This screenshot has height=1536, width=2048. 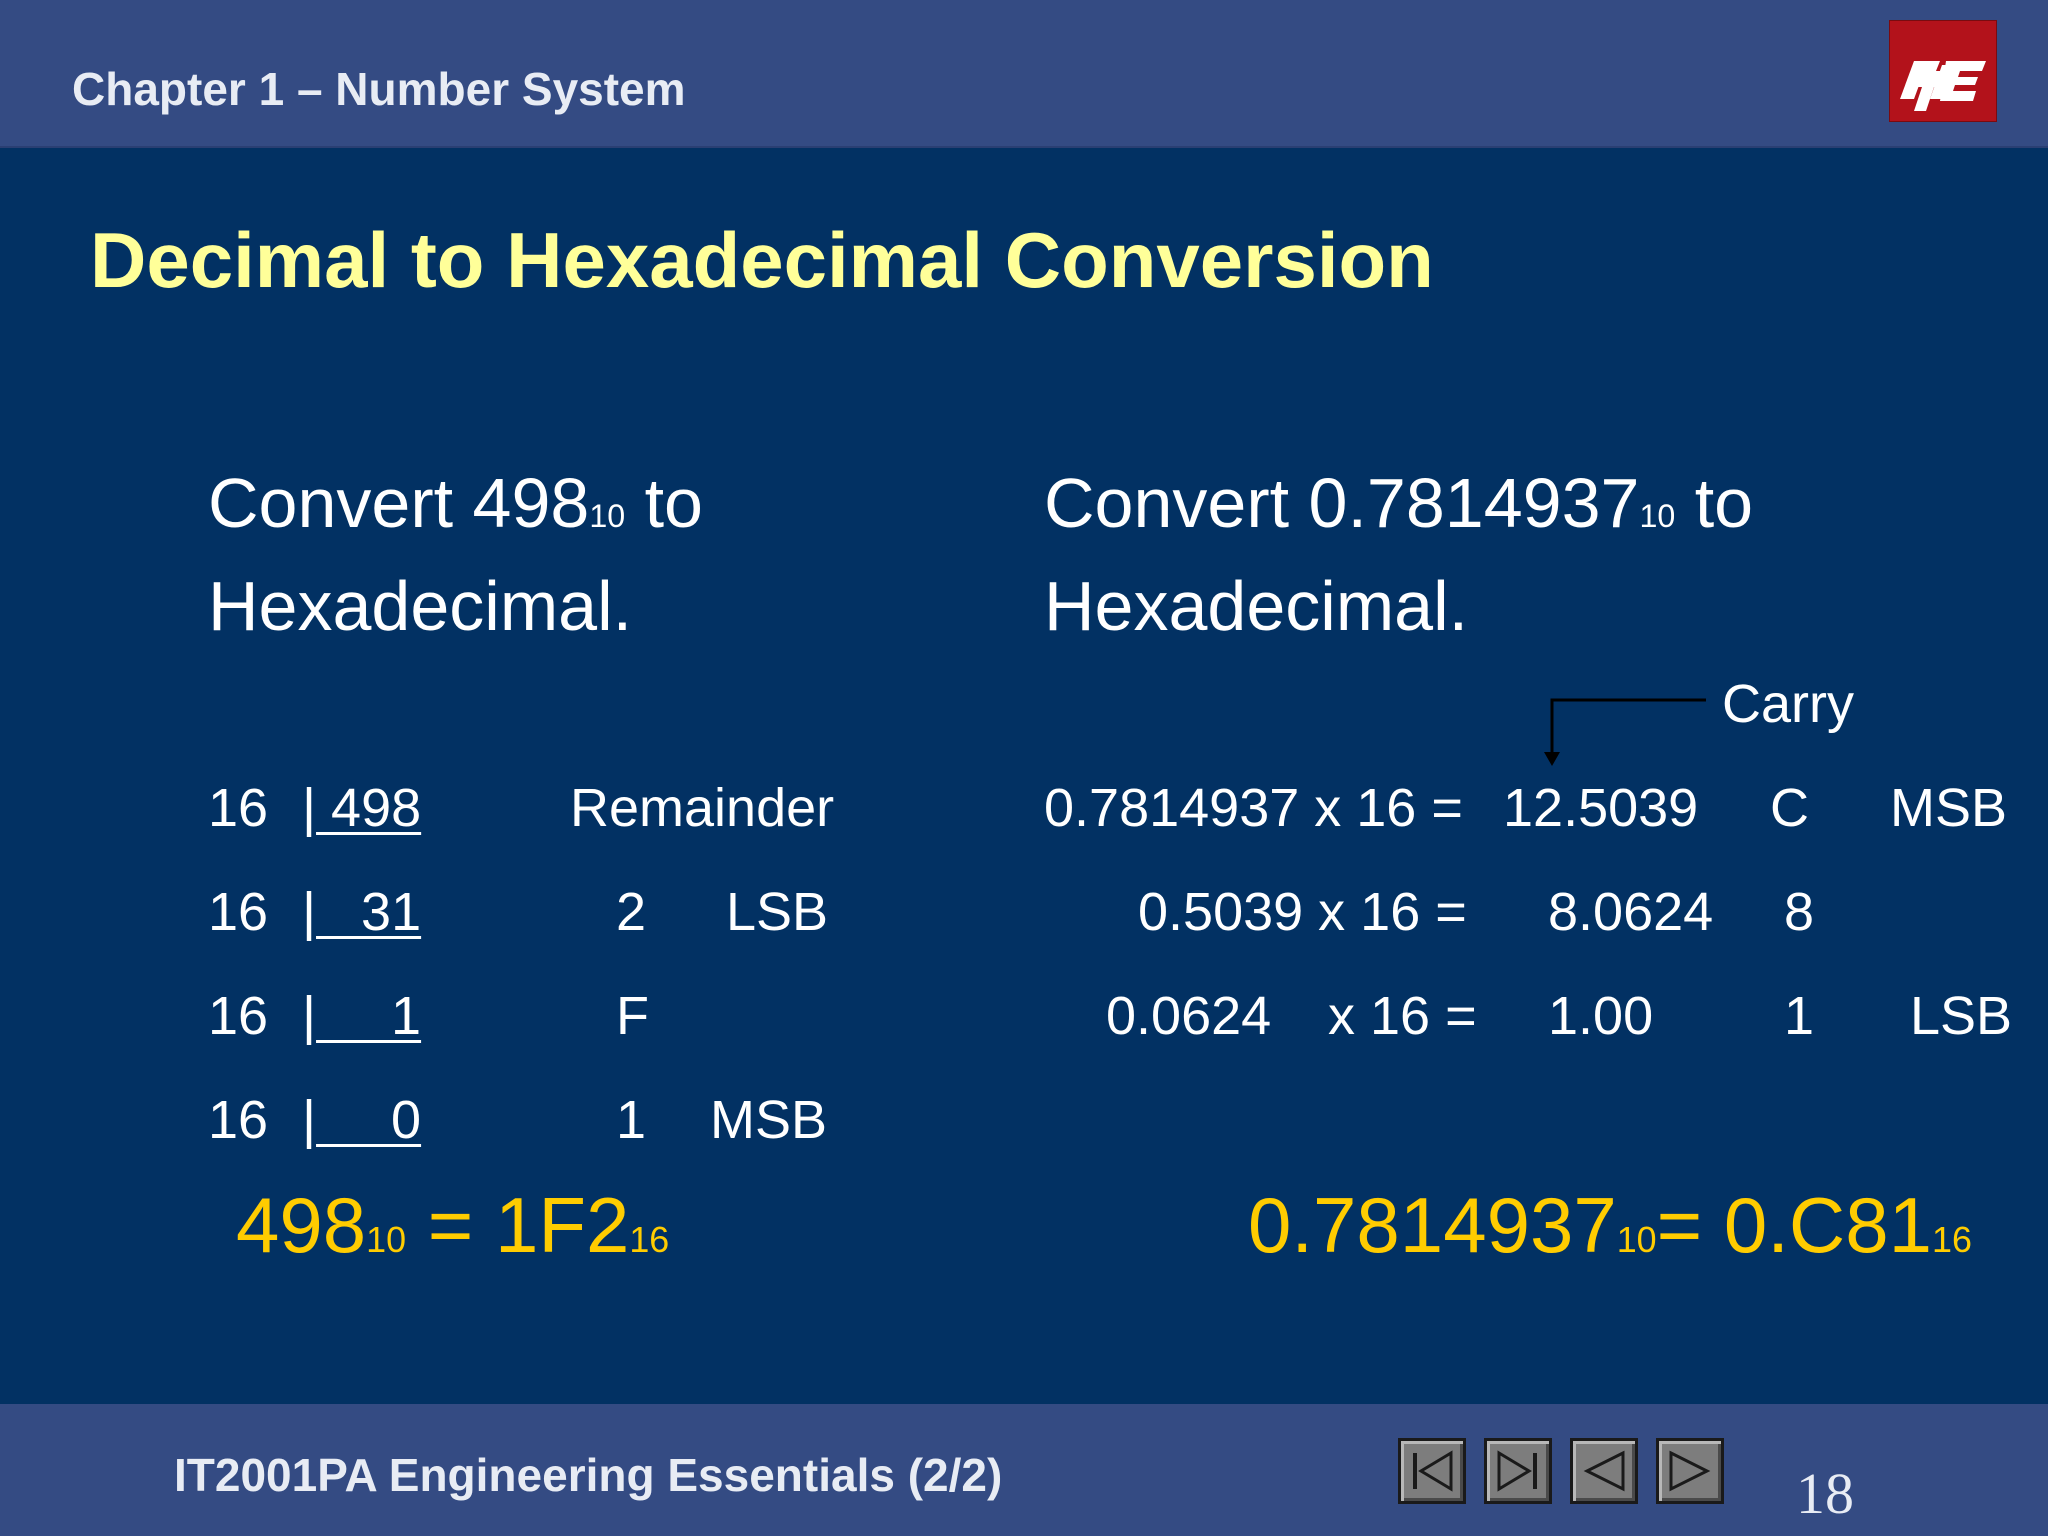 I want to click on carry-digit: 1, so click(x=1799, y=1016).